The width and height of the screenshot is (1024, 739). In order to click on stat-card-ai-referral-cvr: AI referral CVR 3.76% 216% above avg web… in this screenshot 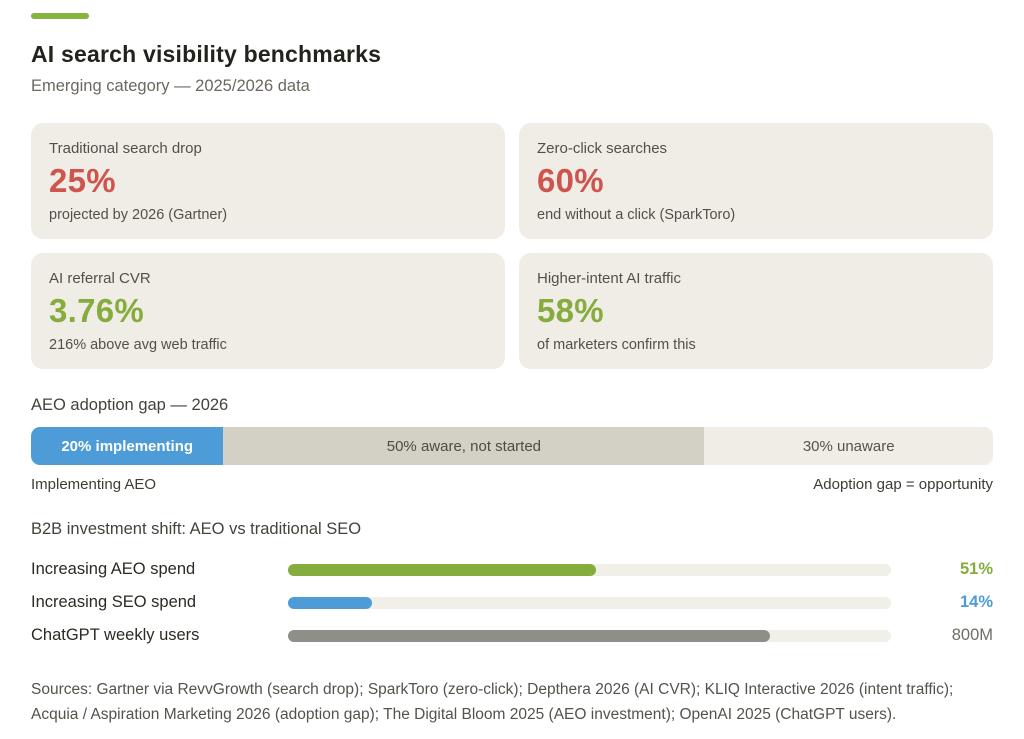, I will do `click(268, 311)`.